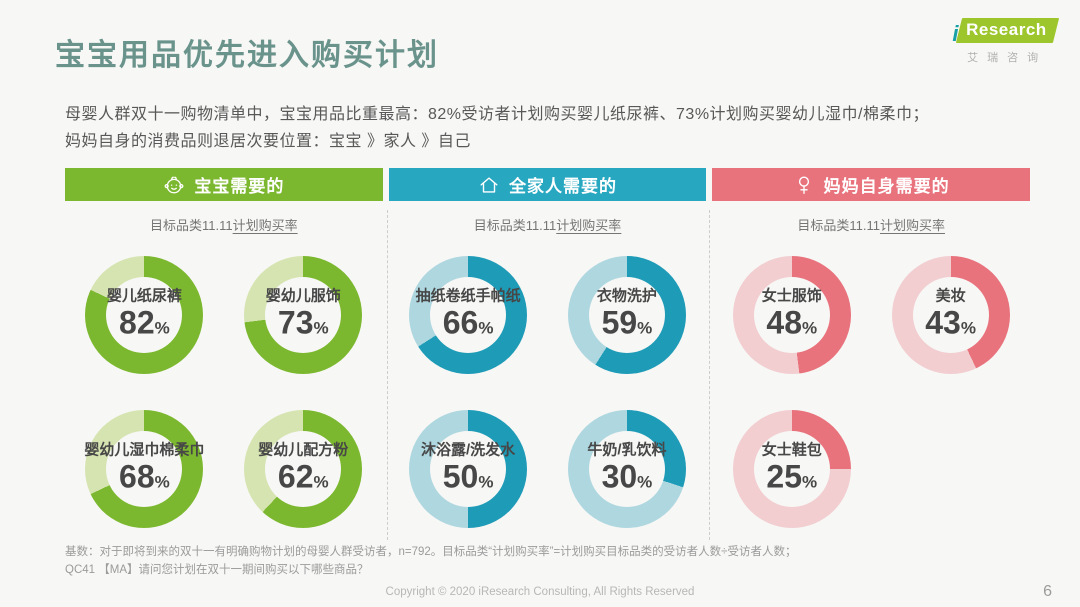 The image size is (1080, 607). I want to click on donut-label: 婴幼儿湿巾棉柔巾 68%, so click(144, 469).